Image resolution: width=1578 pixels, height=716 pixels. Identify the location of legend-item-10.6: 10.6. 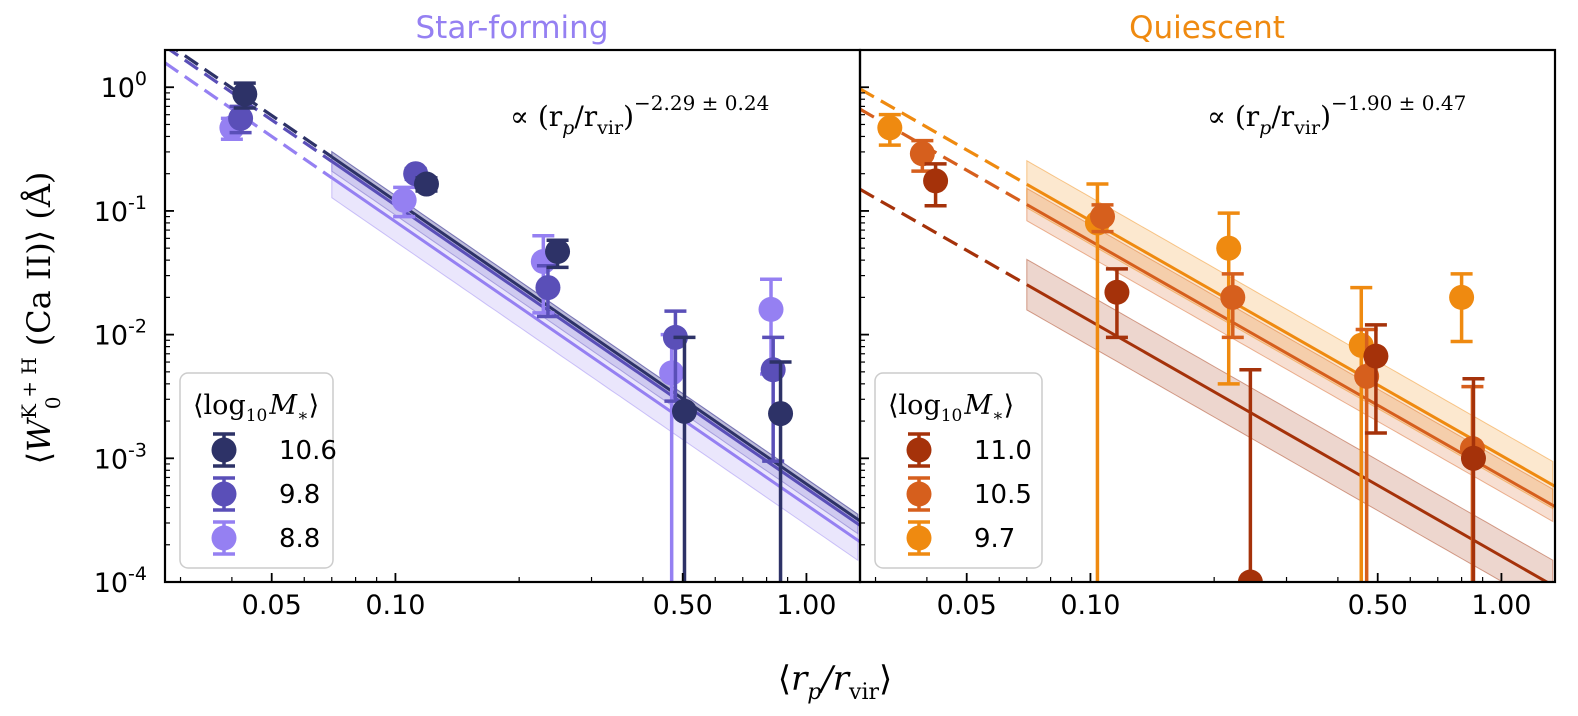
(274, 450).